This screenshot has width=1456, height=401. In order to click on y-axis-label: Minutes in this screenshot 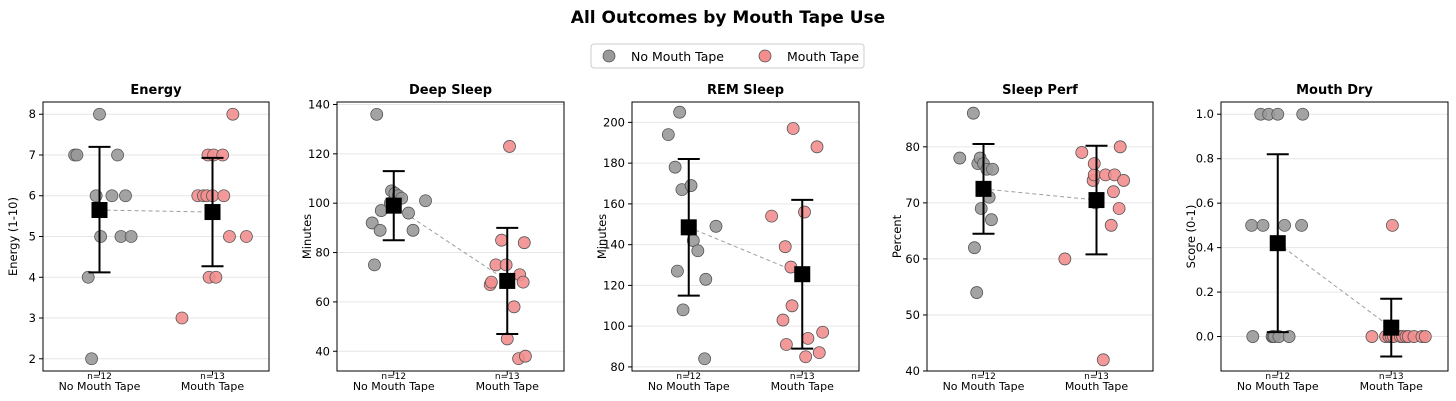, I will do `click(602, 236)`.